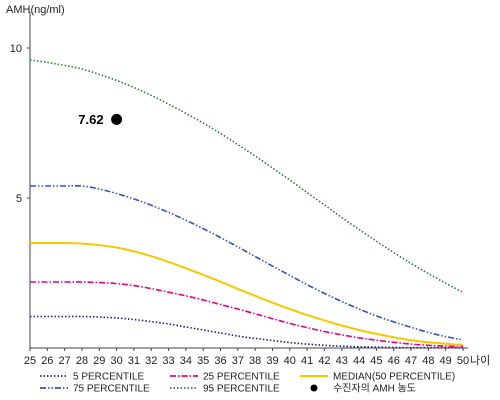  I want to click on x-tick-label: 45, so click(376, 361).